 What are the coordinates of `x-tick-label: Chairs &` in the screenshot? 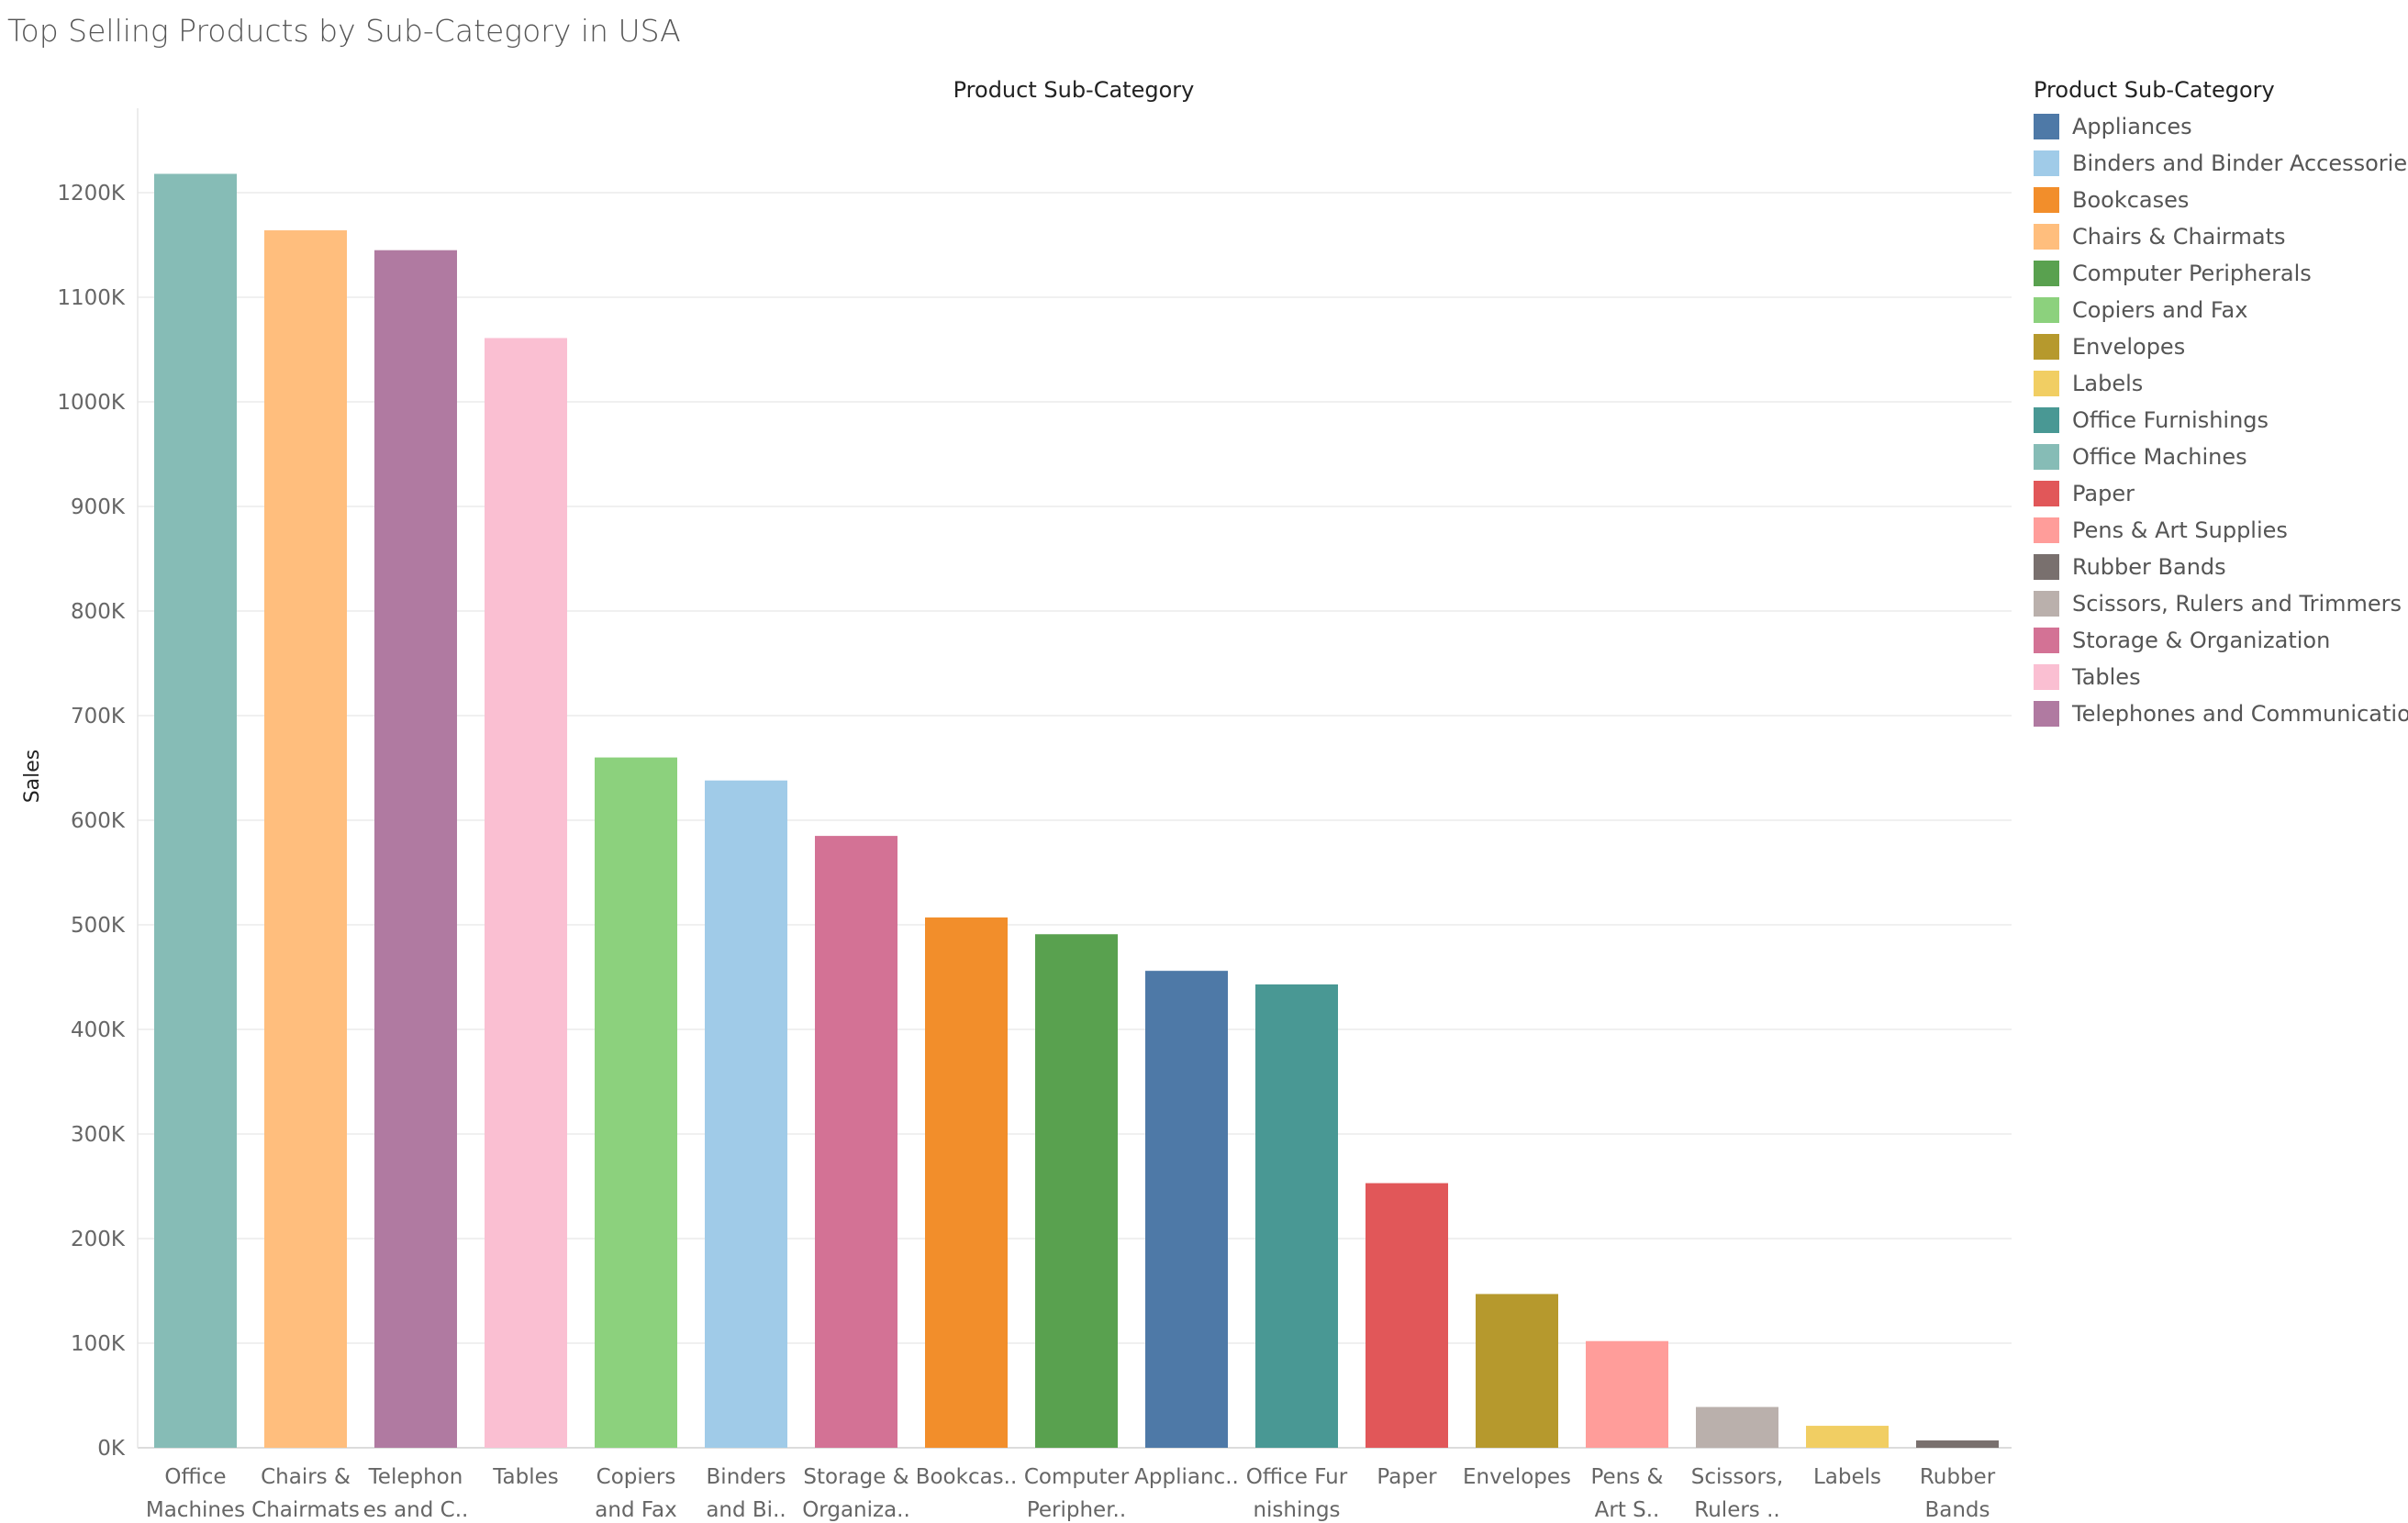 It's located at (306, 1477).